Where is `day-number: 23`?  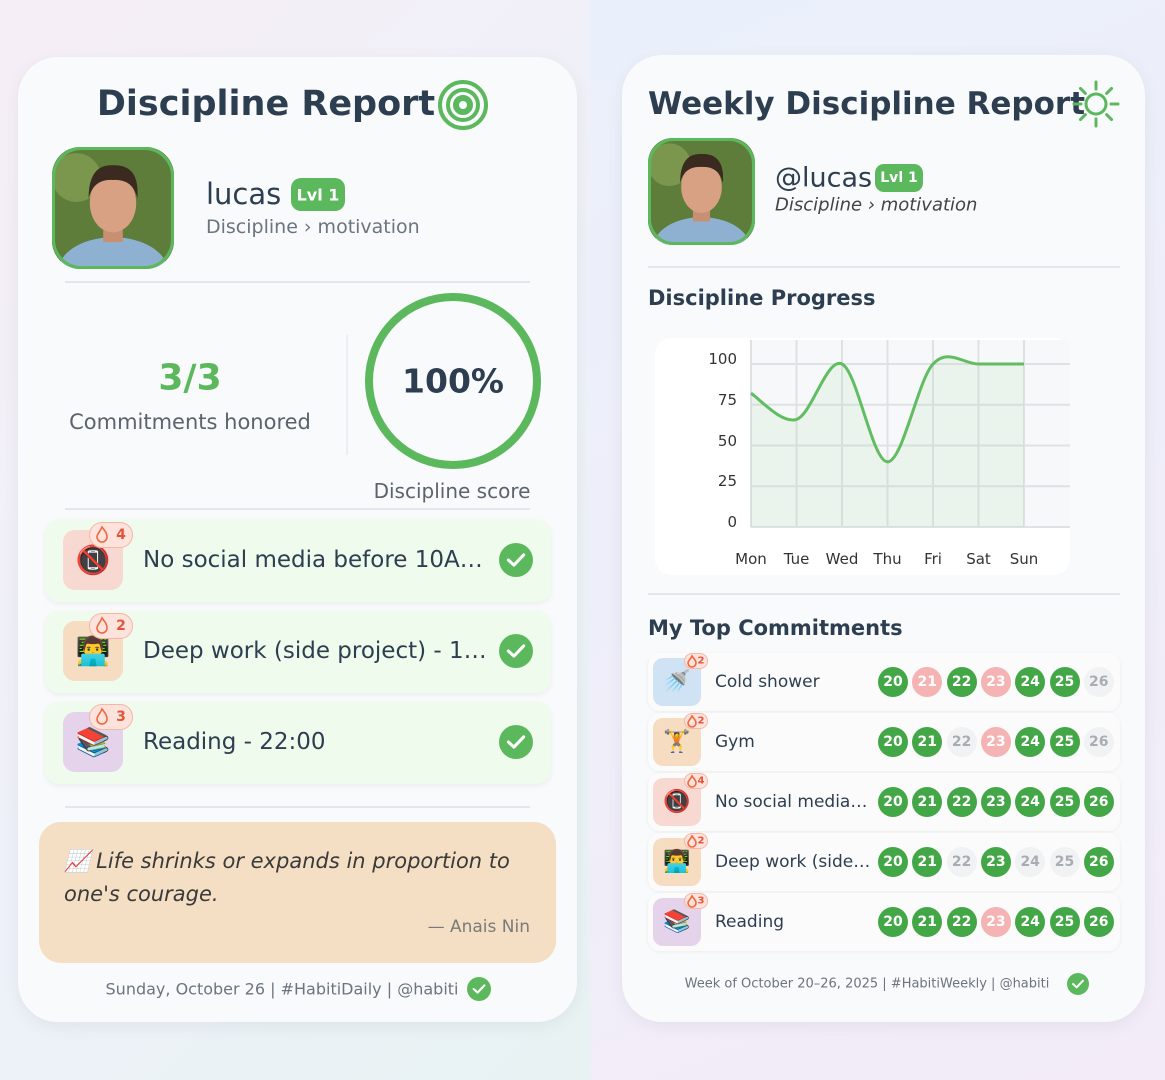
day-number: 23 is located at coordinates (996, 862).